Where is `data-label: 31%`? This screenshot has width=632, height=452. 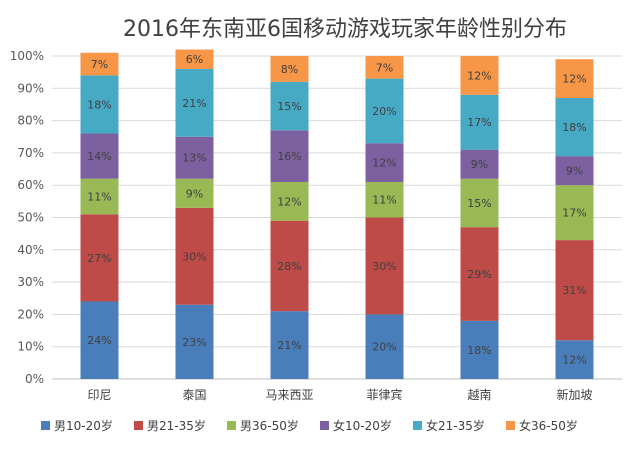
data-label: 31% is located at coordinates (574, 290).